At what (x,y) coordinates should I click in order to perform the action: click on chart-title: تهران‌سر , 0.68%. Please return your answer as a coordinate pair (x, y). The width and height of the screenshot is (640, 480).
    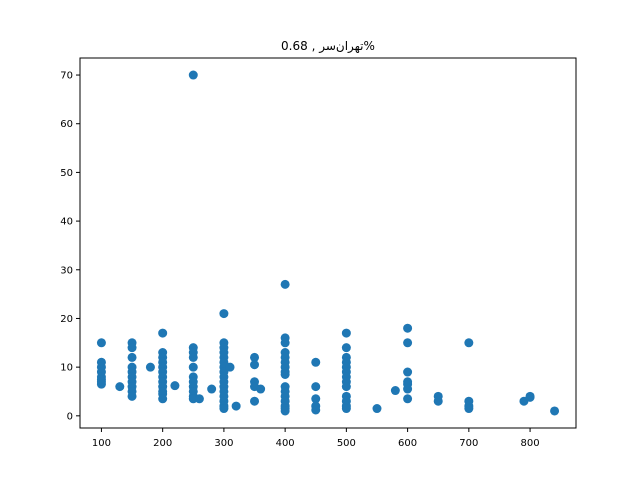
    Looking at the image, I should click on (328, 46).